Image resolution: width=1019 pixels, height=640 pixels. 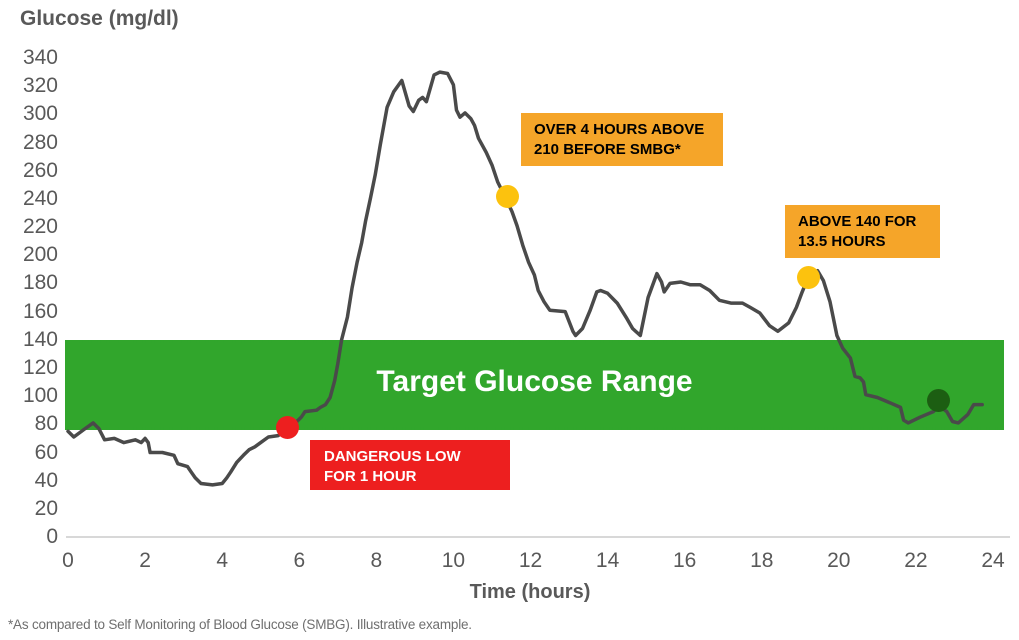 What do you see at coordinates (530, 592) in the screenshot?
I see `x-axis-title: Time (hours)` at bounding box center [530, 592].